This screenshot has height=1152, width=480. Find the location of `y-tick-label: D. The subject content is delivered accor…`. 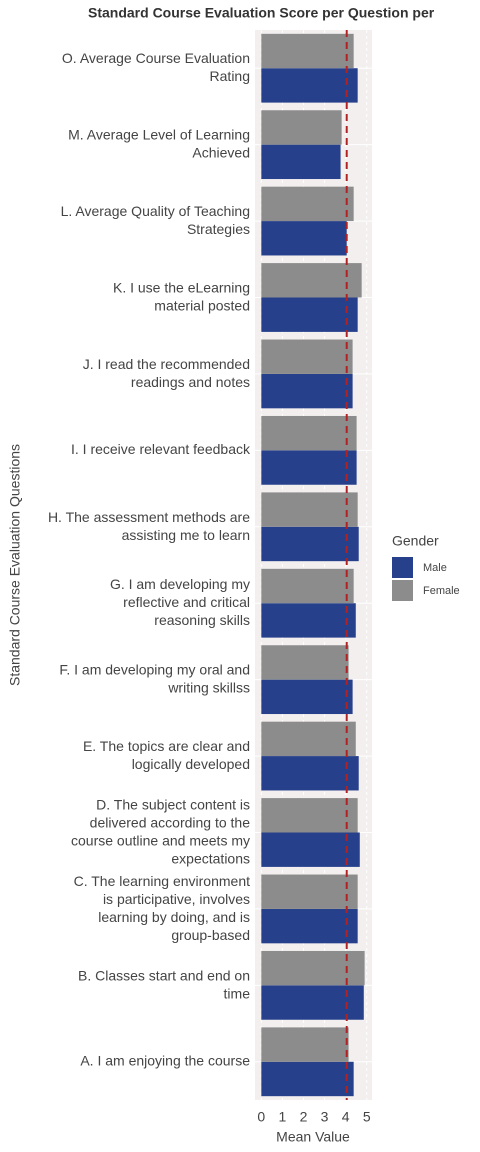

y-tick-label: D. The subject content is delivered accor… is located at coordinates (160, 831).